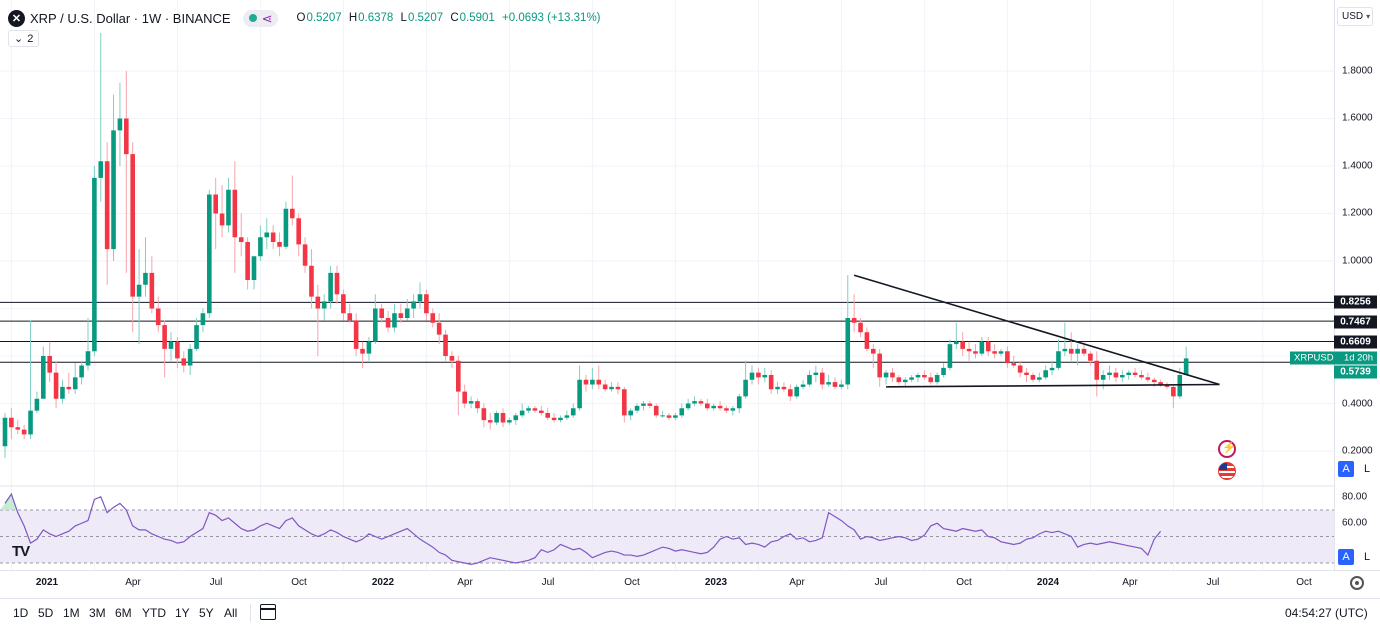 The image size is (1380, 633). I want to click on price-tick: 1.8000, so click(1357, 71).